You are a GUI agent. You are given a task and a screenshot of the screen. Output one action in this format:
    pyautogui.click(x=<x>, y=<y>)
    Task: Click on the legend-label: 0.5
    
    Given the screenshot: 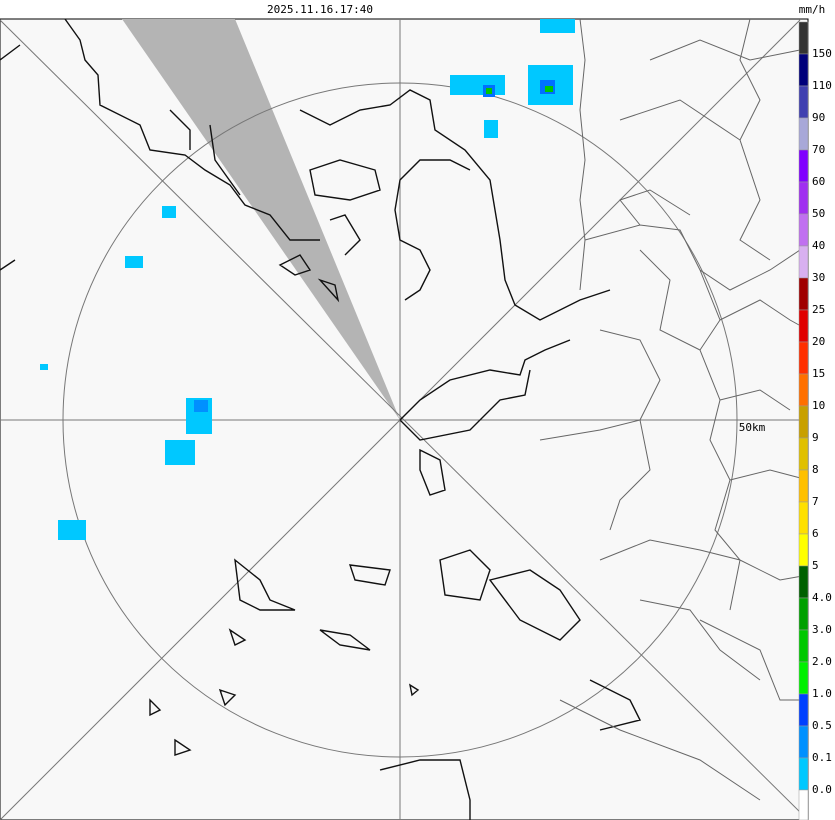 What is the action you would take?
    pyautogui.click(x=822, y=725)
    